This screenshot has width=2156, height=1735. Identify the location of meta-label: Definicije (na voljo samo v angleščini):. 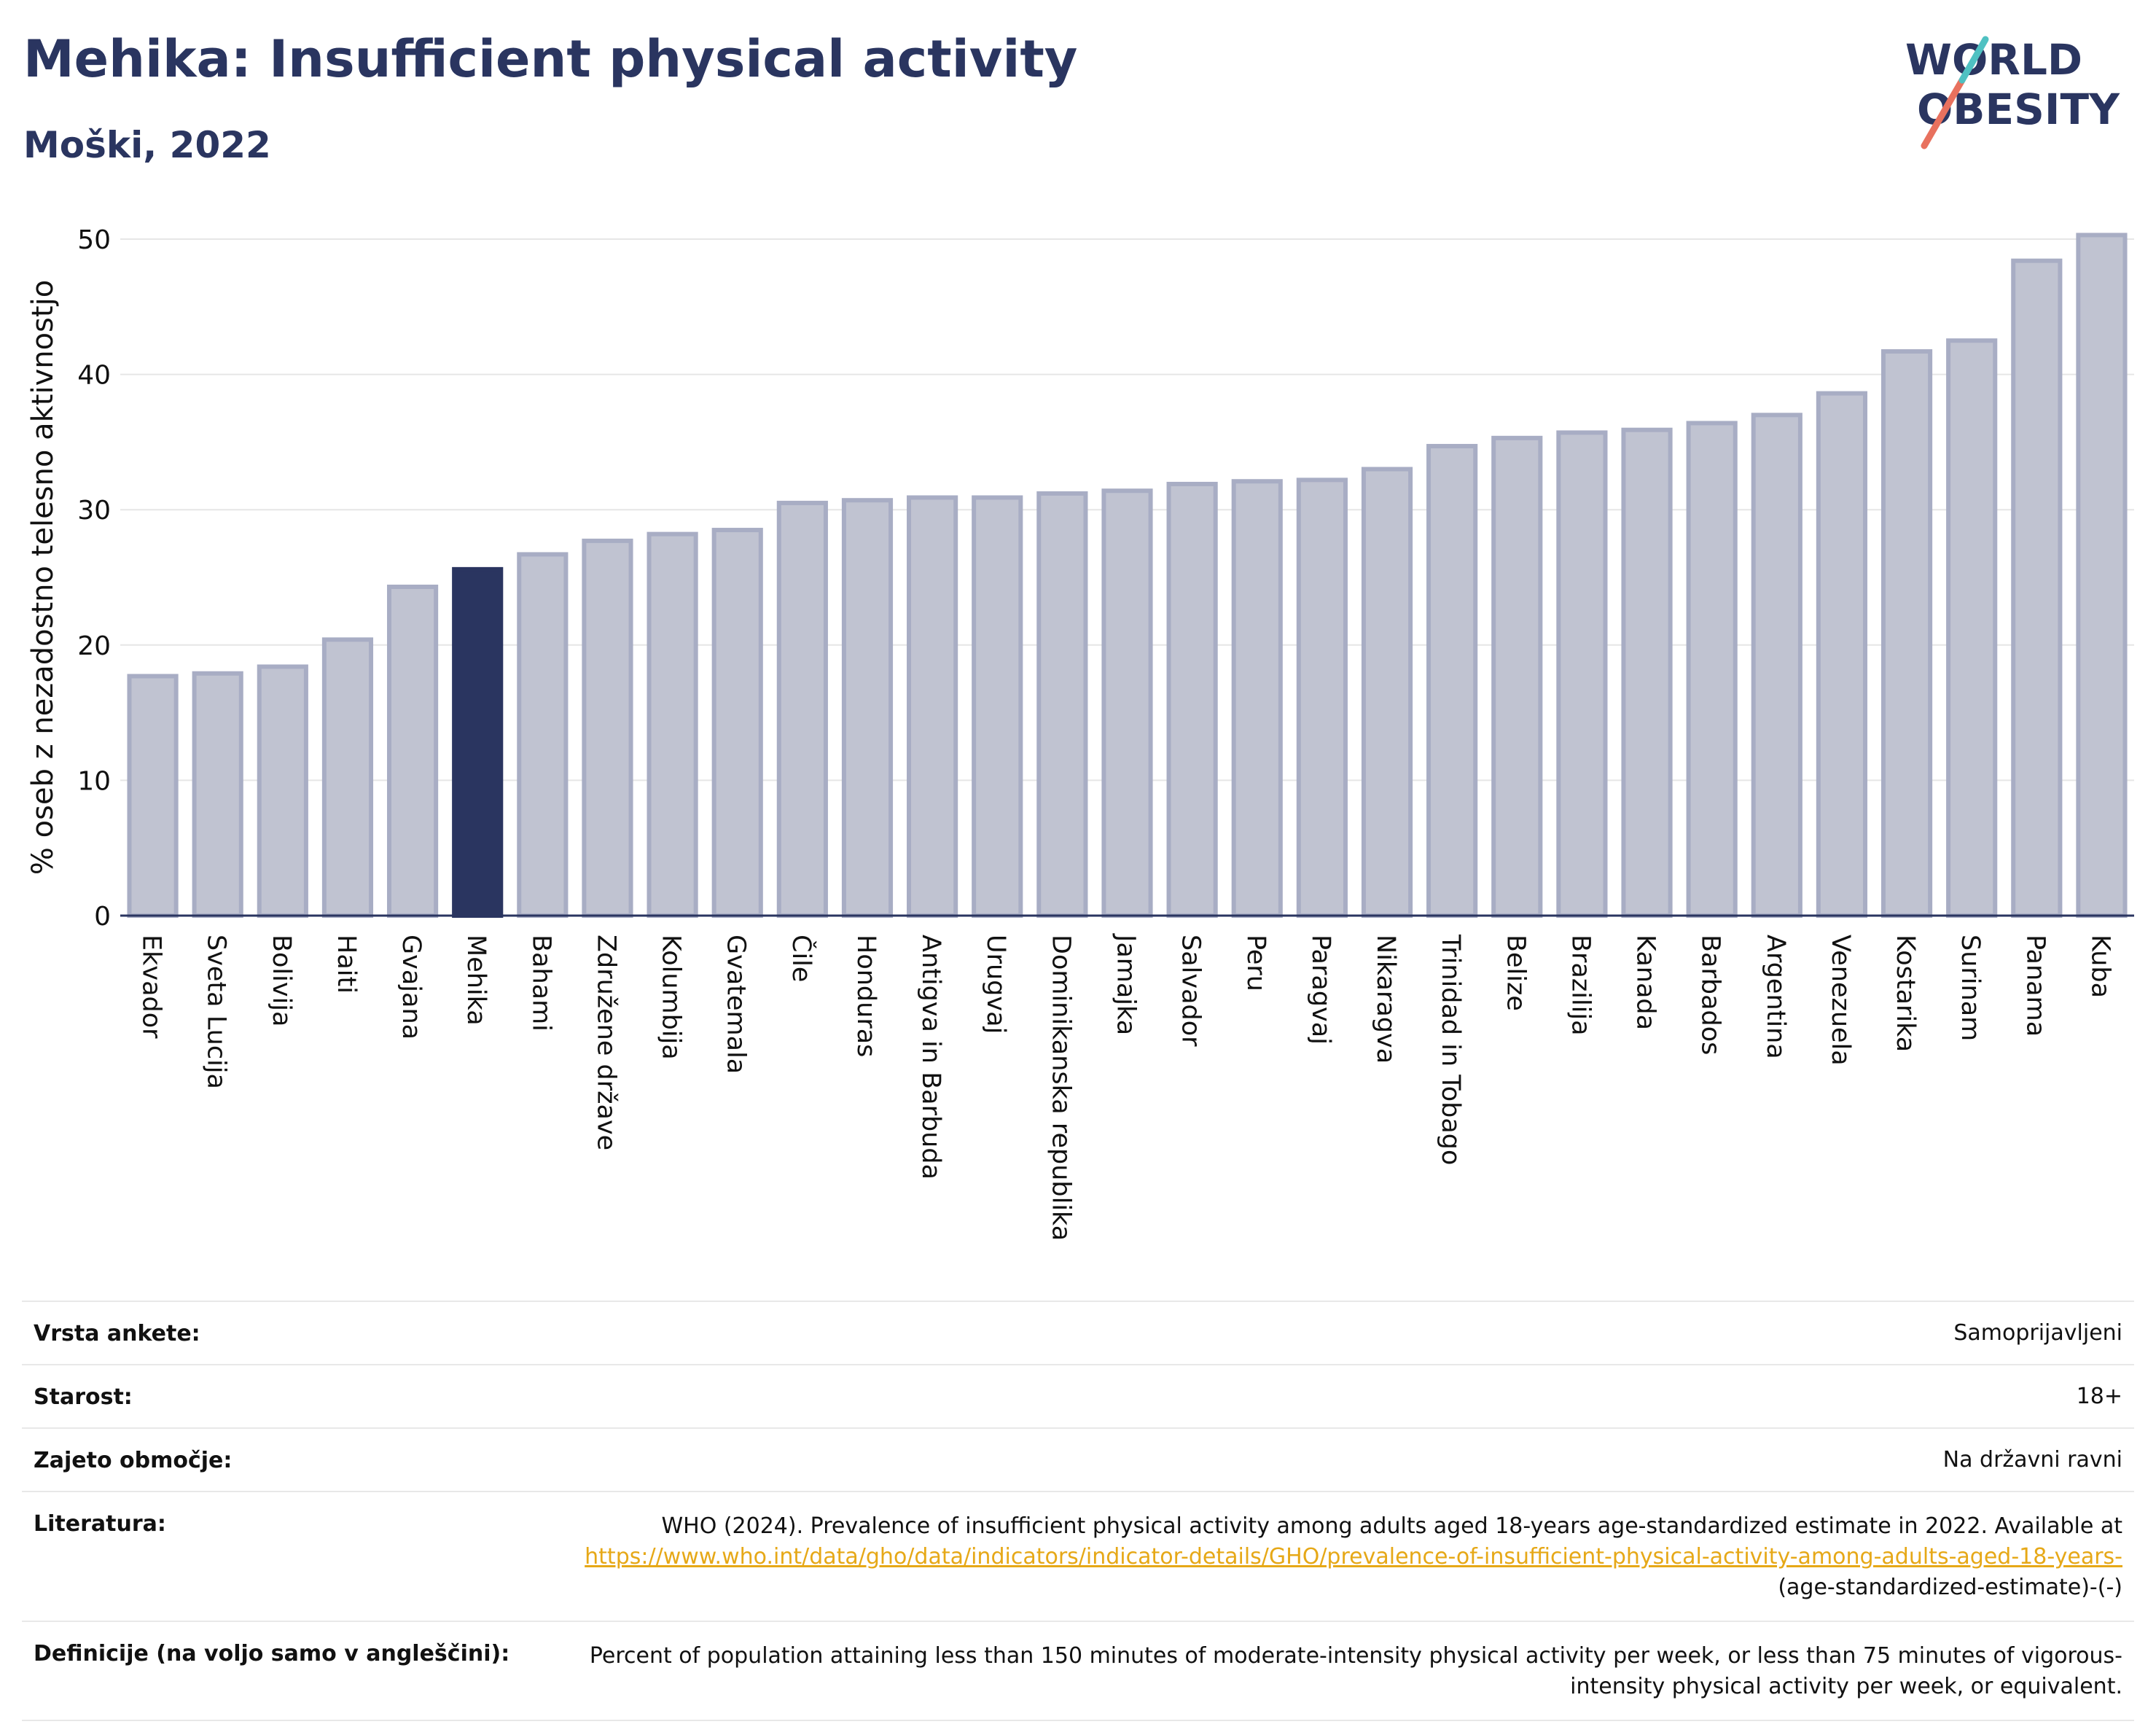
(272, 1654).